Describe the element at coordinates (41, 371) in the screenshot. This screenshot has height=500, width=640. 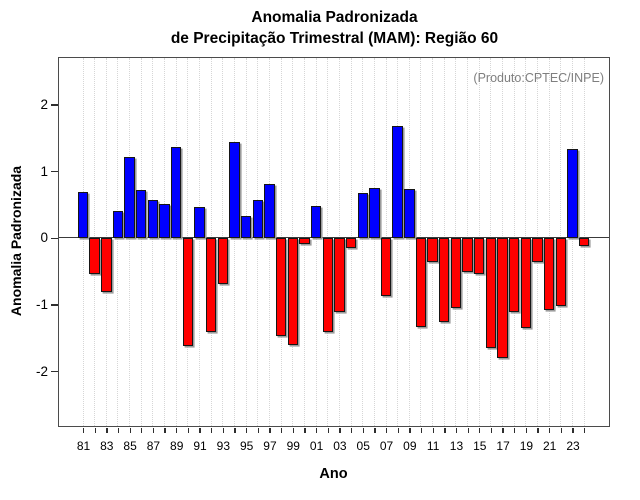
I see `y-tick-label: -2` at that location.